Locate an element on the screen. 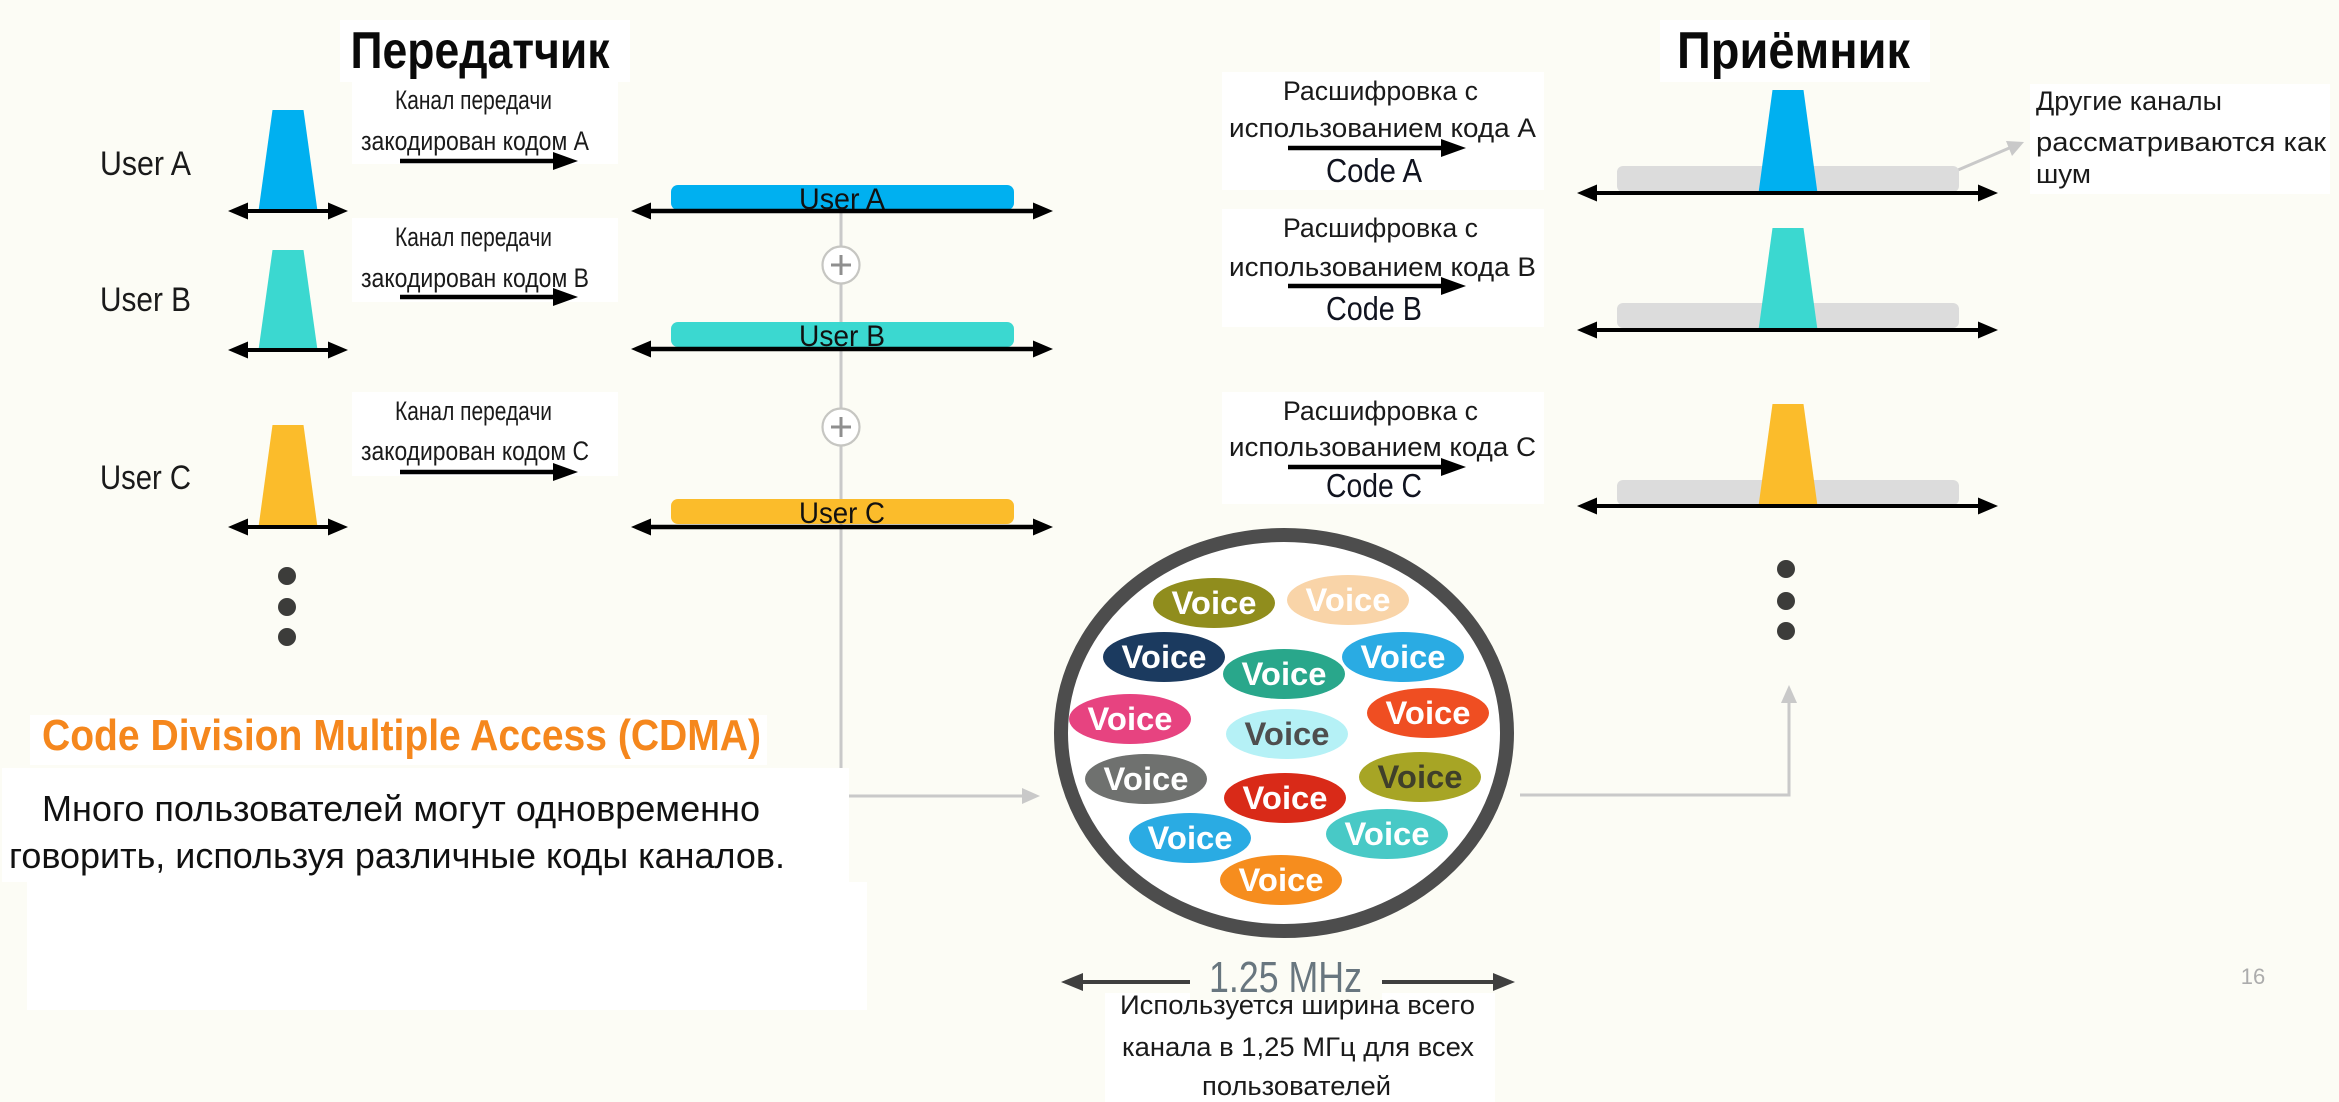  svg-text: закодирован кодом A is located at coordinates (475, 141).